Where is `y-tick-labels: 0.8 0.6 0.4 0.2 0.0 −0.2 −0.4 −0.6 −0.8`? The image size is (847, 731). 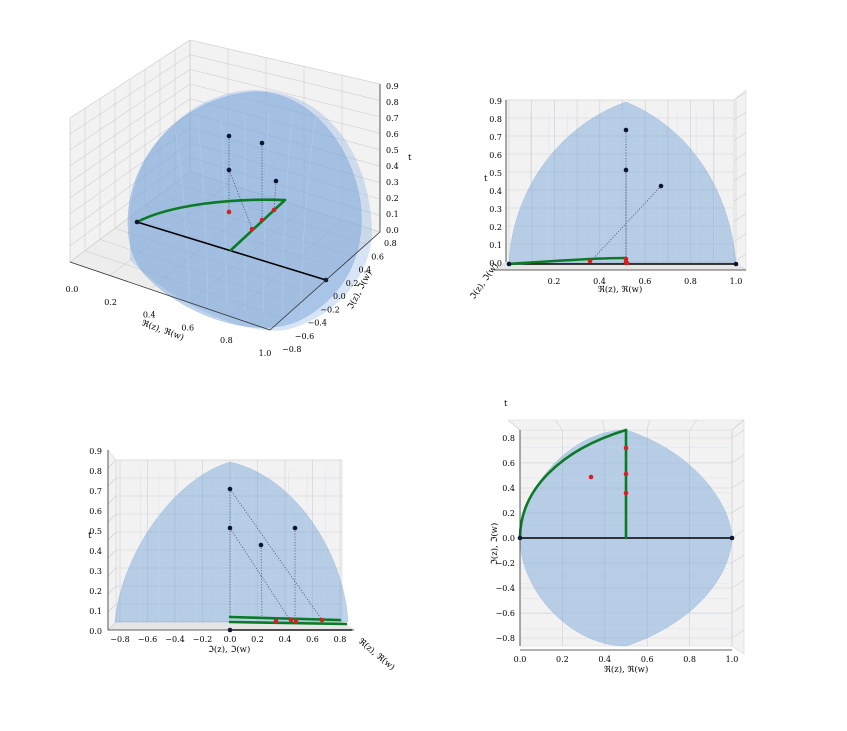 y-tick-labels: 0.8 0.6 0.4 0.2 0.0 −0.2 −0.4 −0.6 −0.8 is located at coordinates (505, 538).